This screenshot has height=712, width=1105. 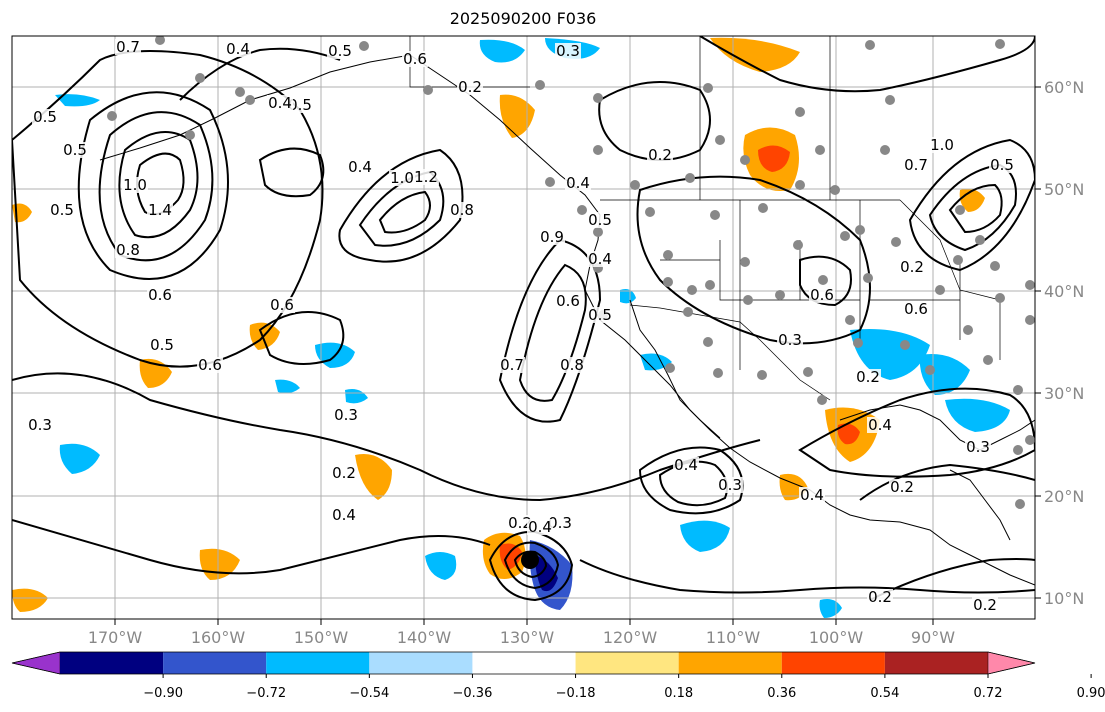 I want to click on lat-tick-label: 30°N, so click(x=1064, y=393).